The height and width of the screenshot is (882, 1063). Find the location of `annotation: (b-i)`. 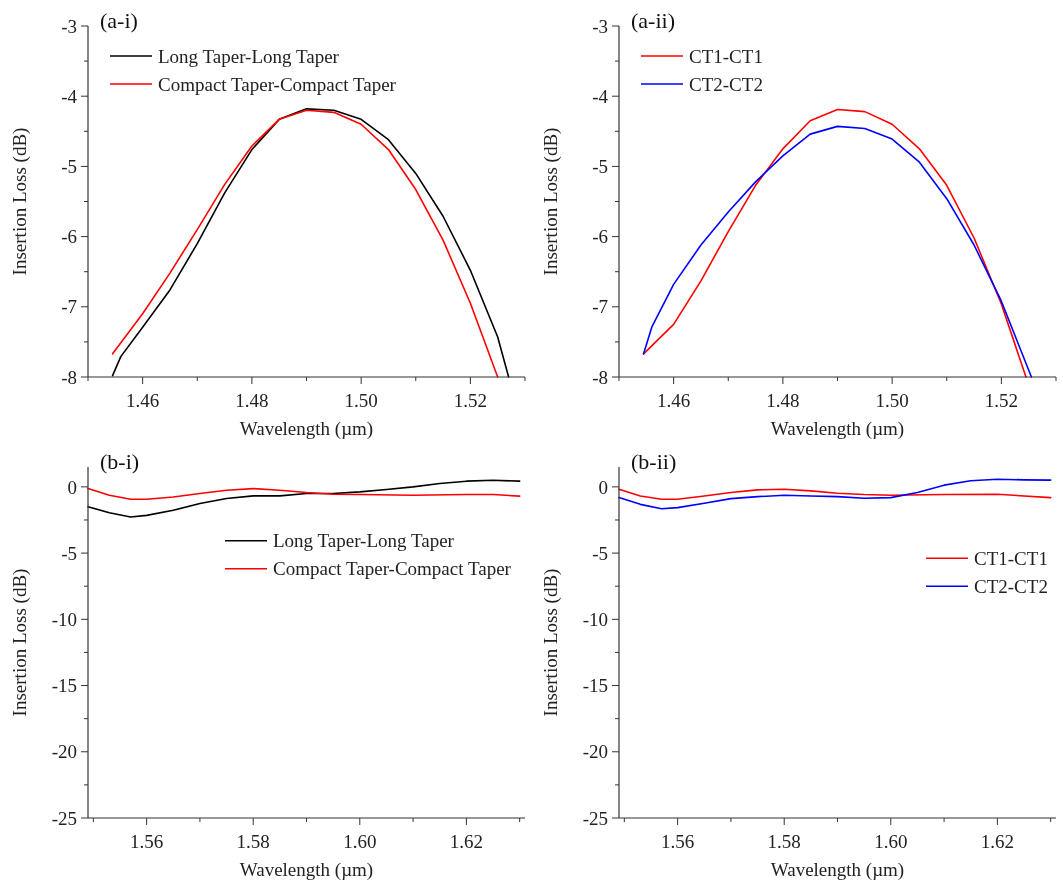

annotation: (b-i) is located at coordinates (120, 461).